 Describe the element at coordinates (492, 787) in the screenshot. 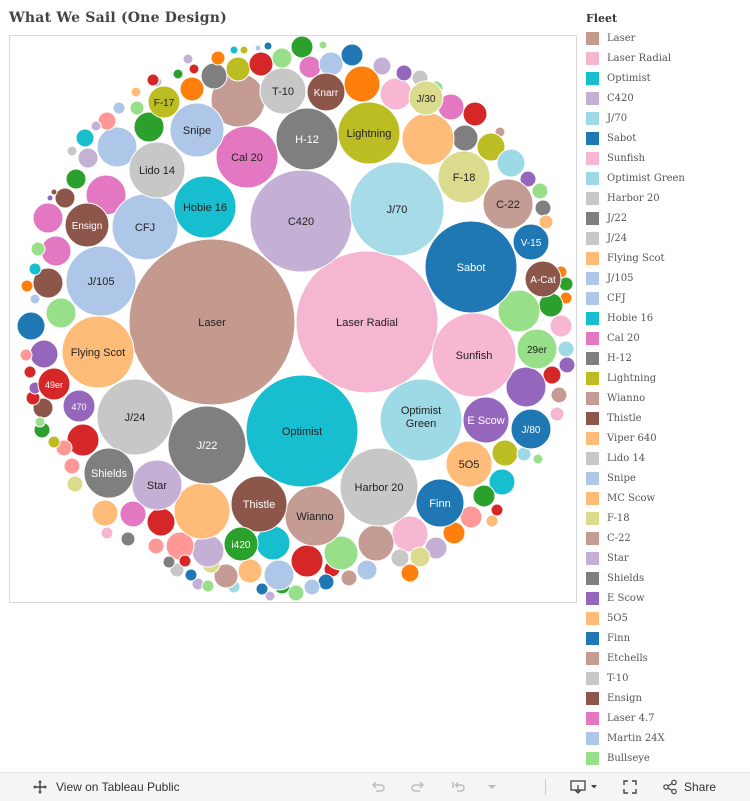

I see `dropdown-icon` at that location.